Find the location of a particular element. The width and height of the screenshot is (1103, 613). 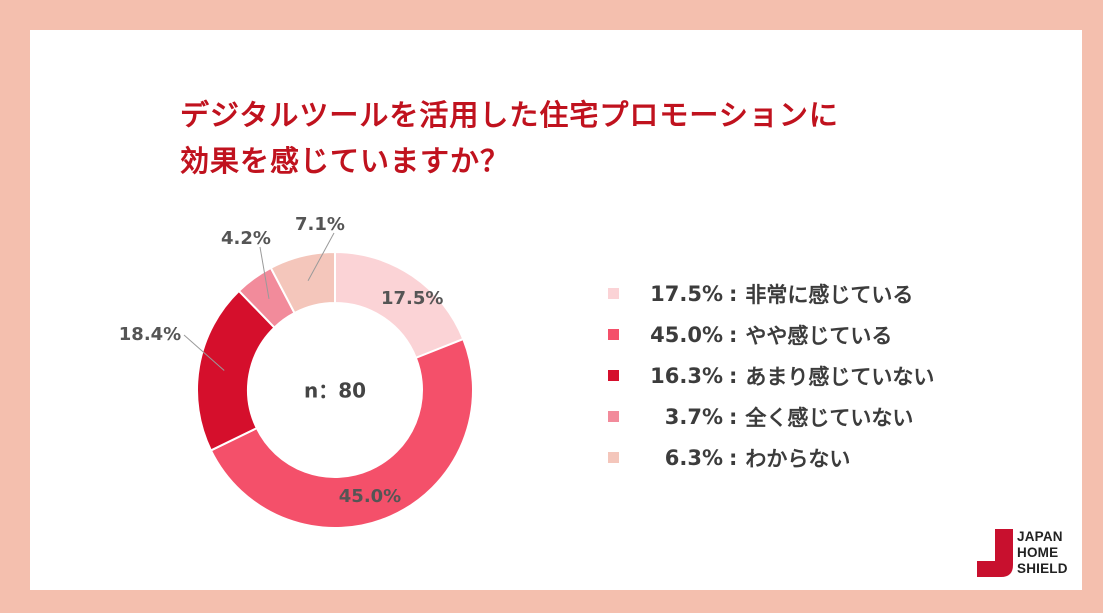

legend-item: 17.5% : 非常に感じている is located at coordinates (771, 293).